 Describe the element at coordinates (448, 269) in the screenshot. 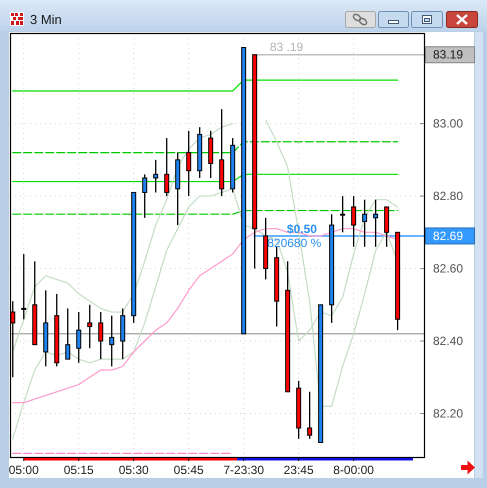

I see `y-tick-label: 82.60` at that location.